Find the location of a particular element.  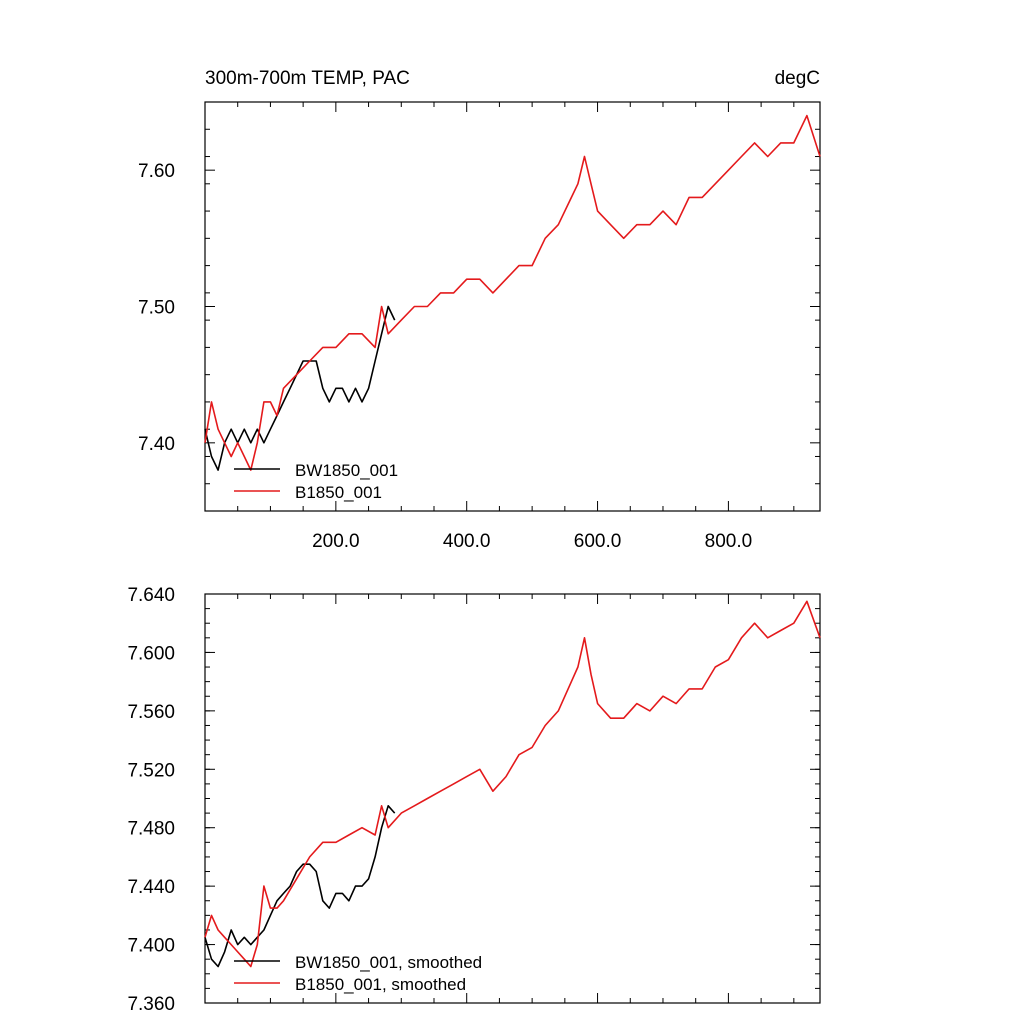

y-tick-label: 7.60 is located at coordinates (156, 171).